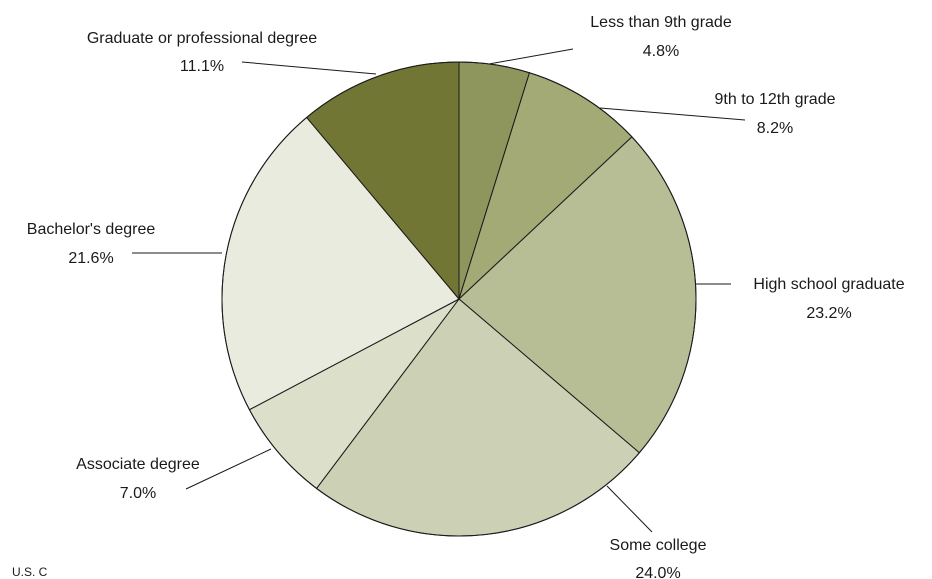 The height and width of the screenshot is (579, 932). Describe the element at coordinates (91, 229) in the screenshot. I see `slice-label-bachelor-s-degree: Bachelor's degree` at that location.